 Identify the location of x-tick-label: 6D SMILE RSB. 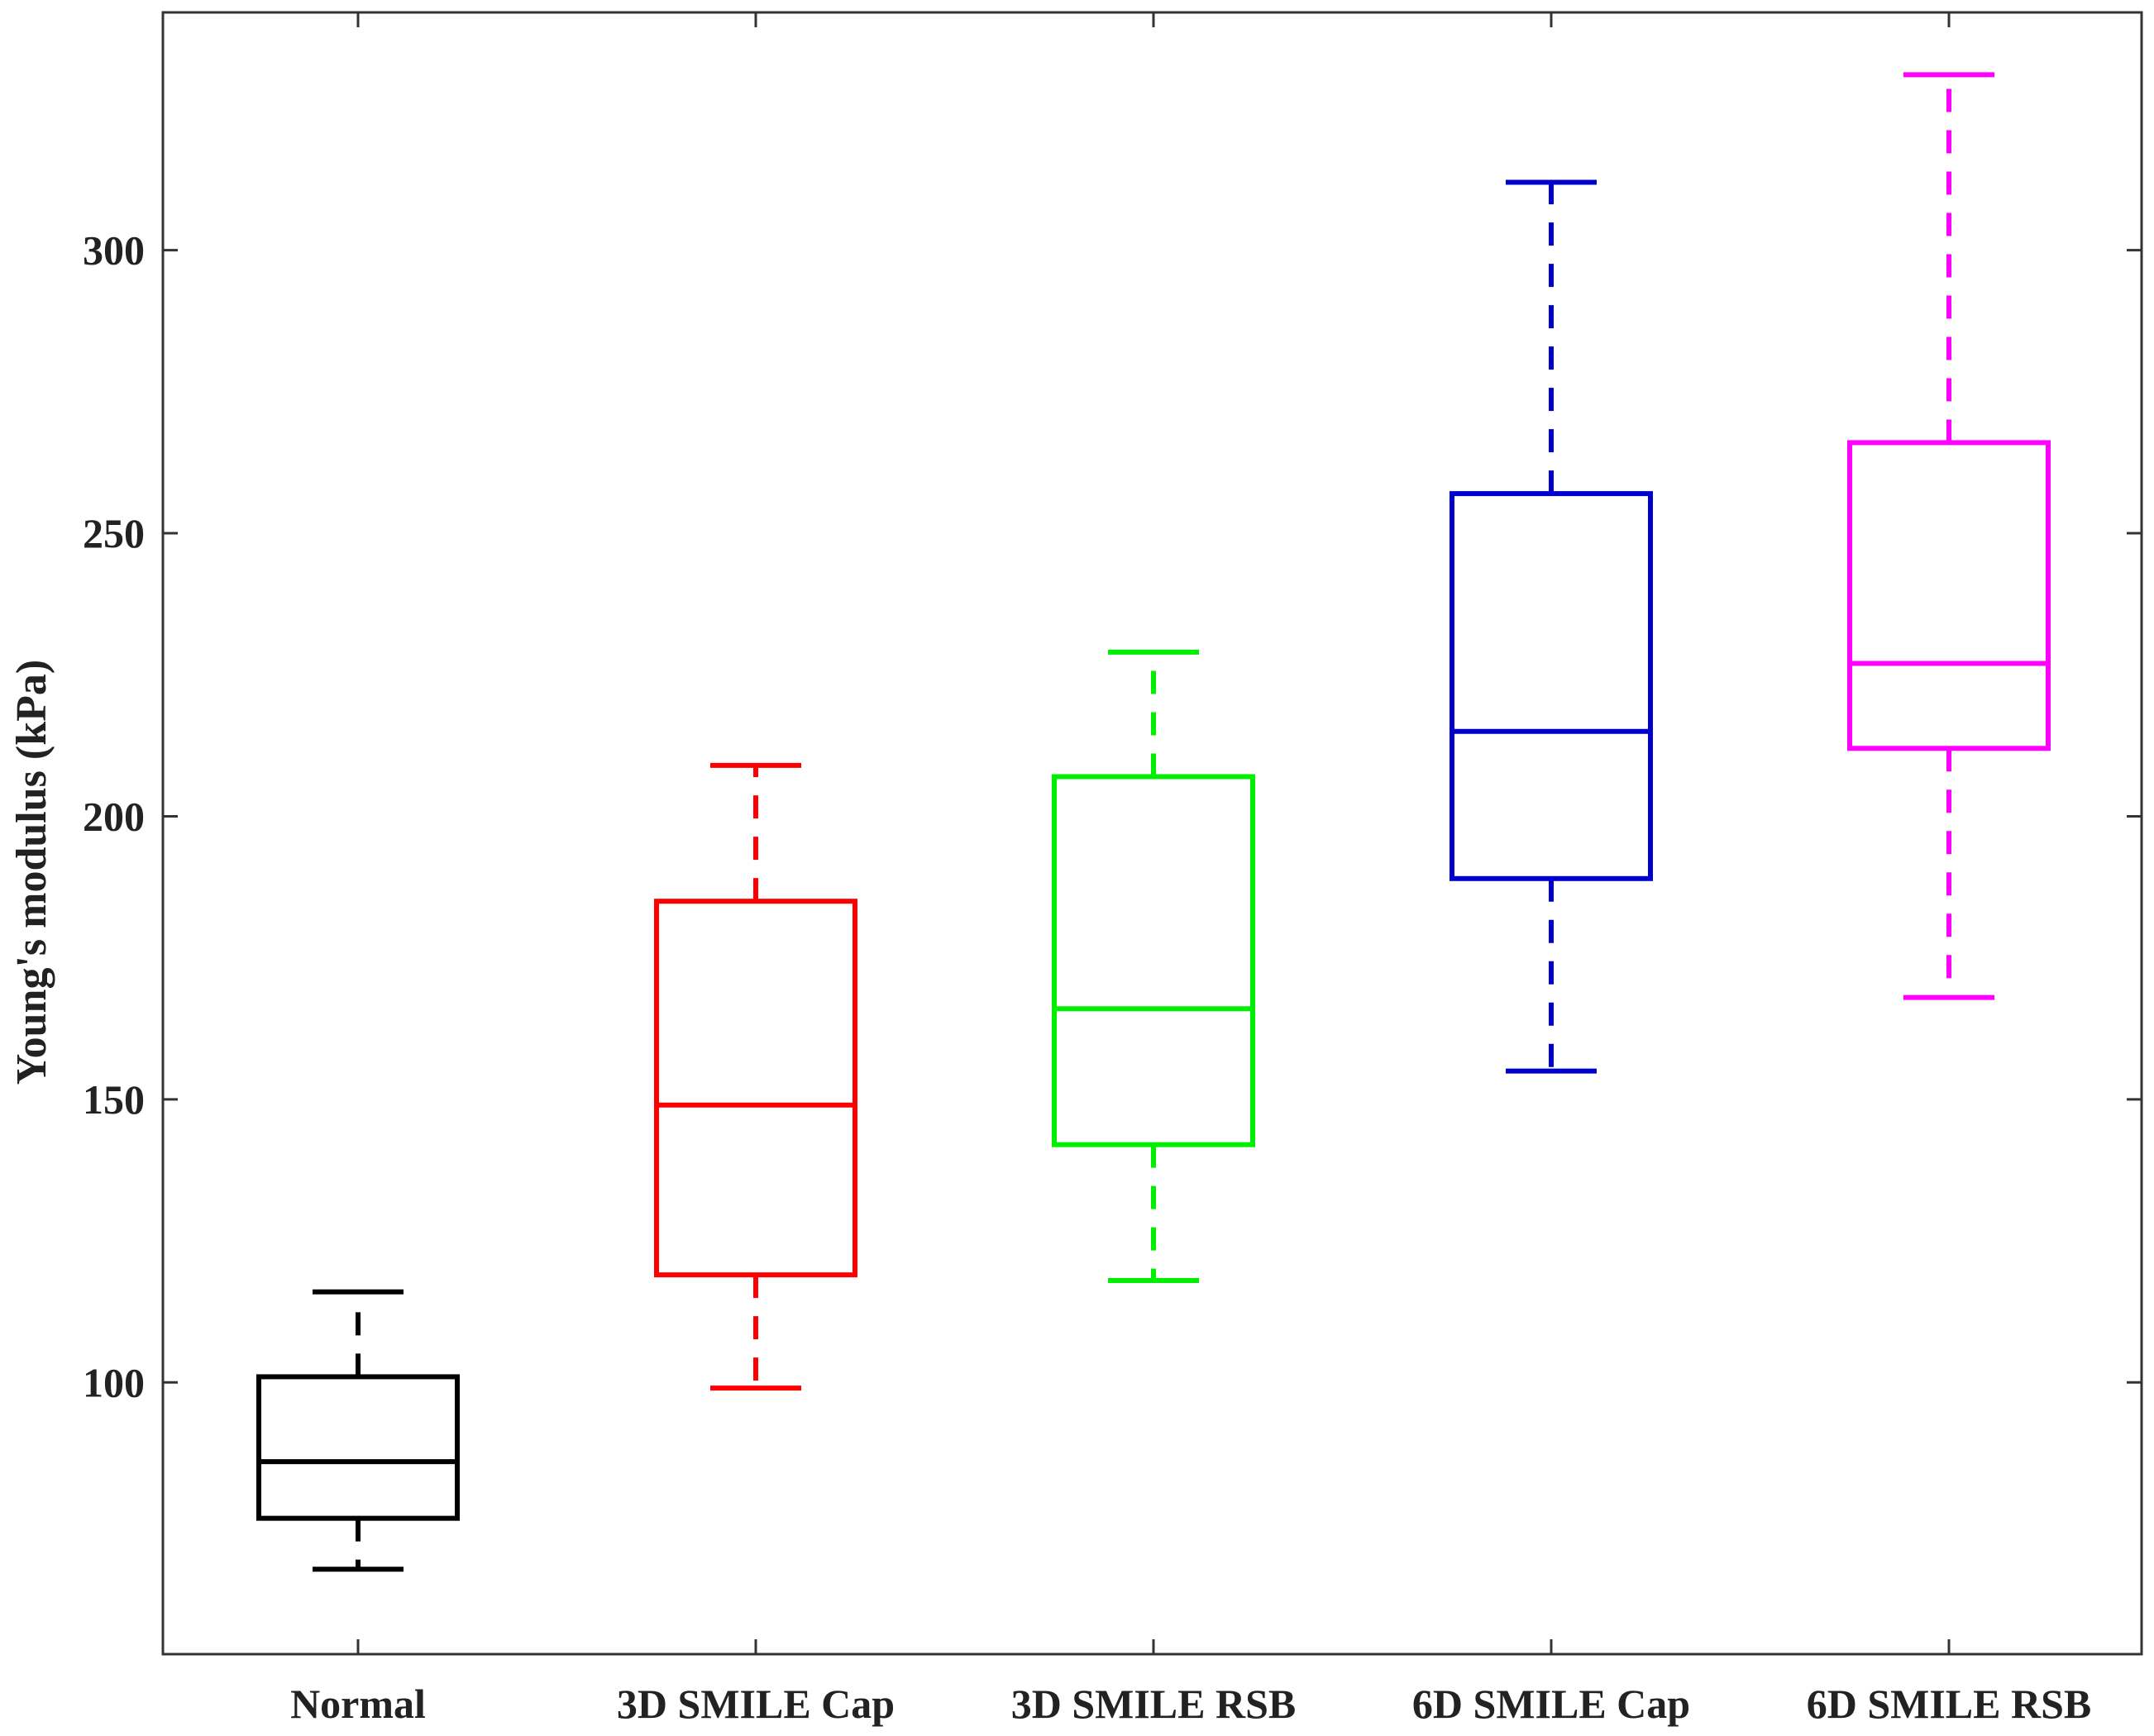
(1950, 1704).